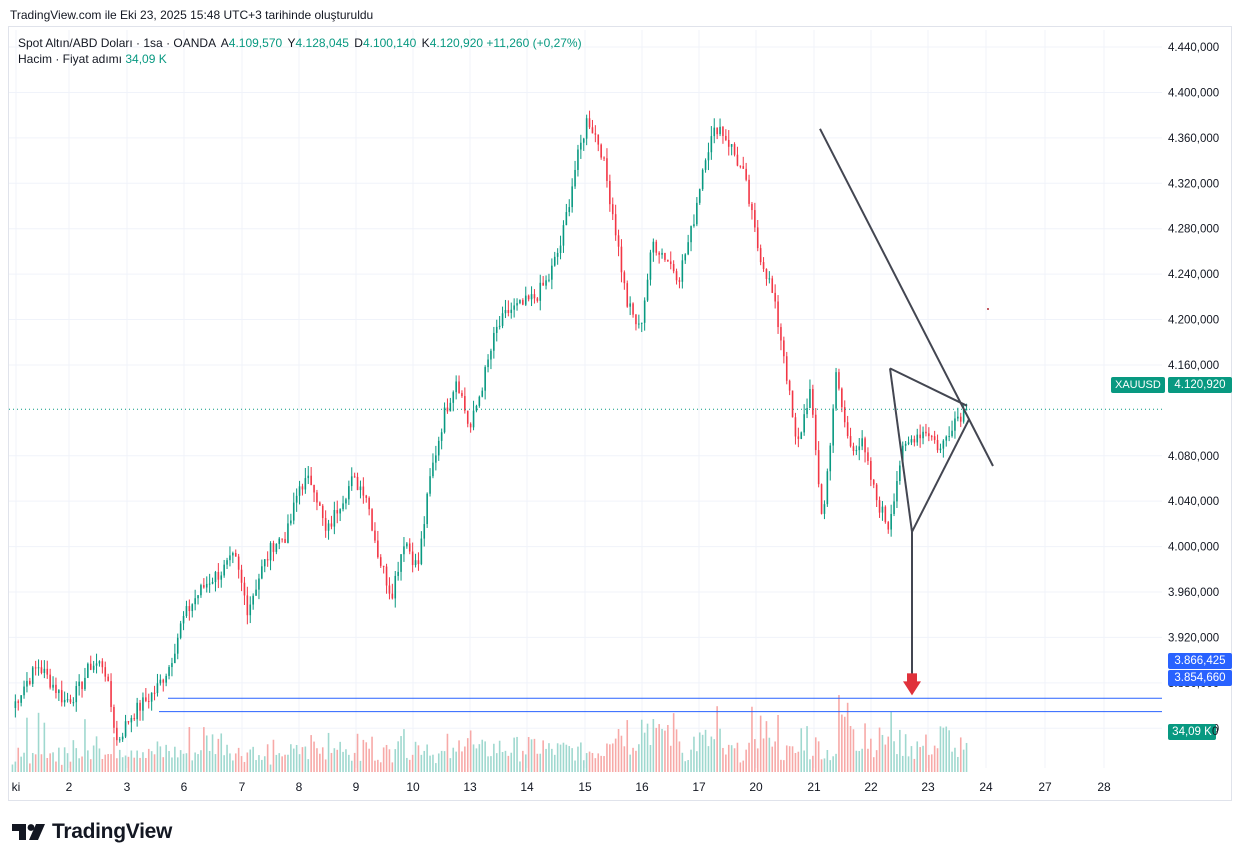  Describe the element at coordinates (1192, 732) in the screenshot. I see `volume-tag: 34,09 K` at that location.